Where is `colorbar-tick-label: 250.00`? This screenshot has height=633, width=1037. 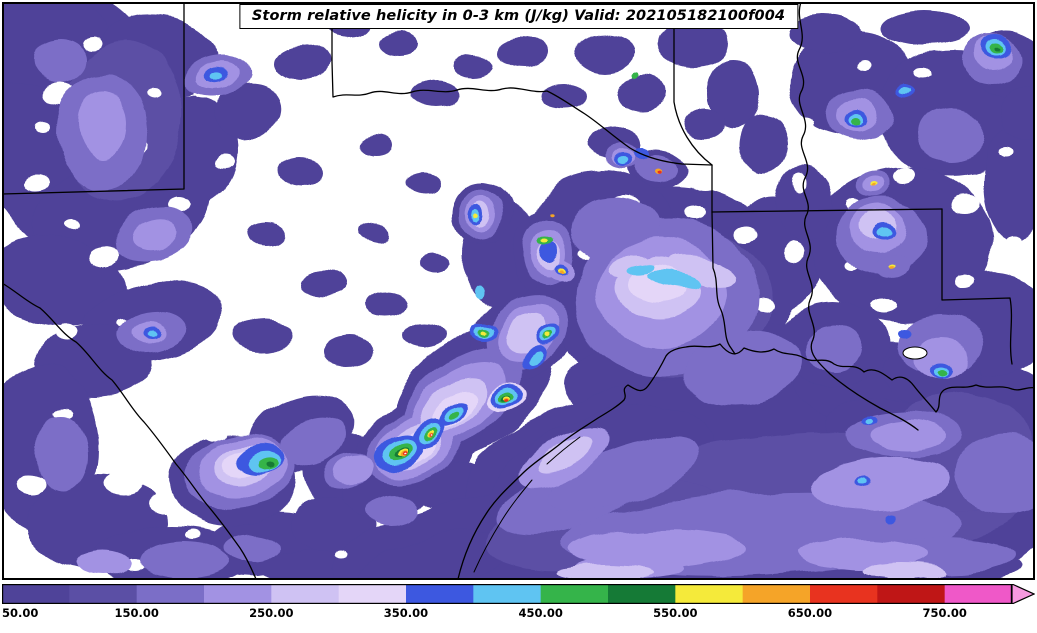 colorbar-tick-label: 250.00 is located at coordinates (271, 613).